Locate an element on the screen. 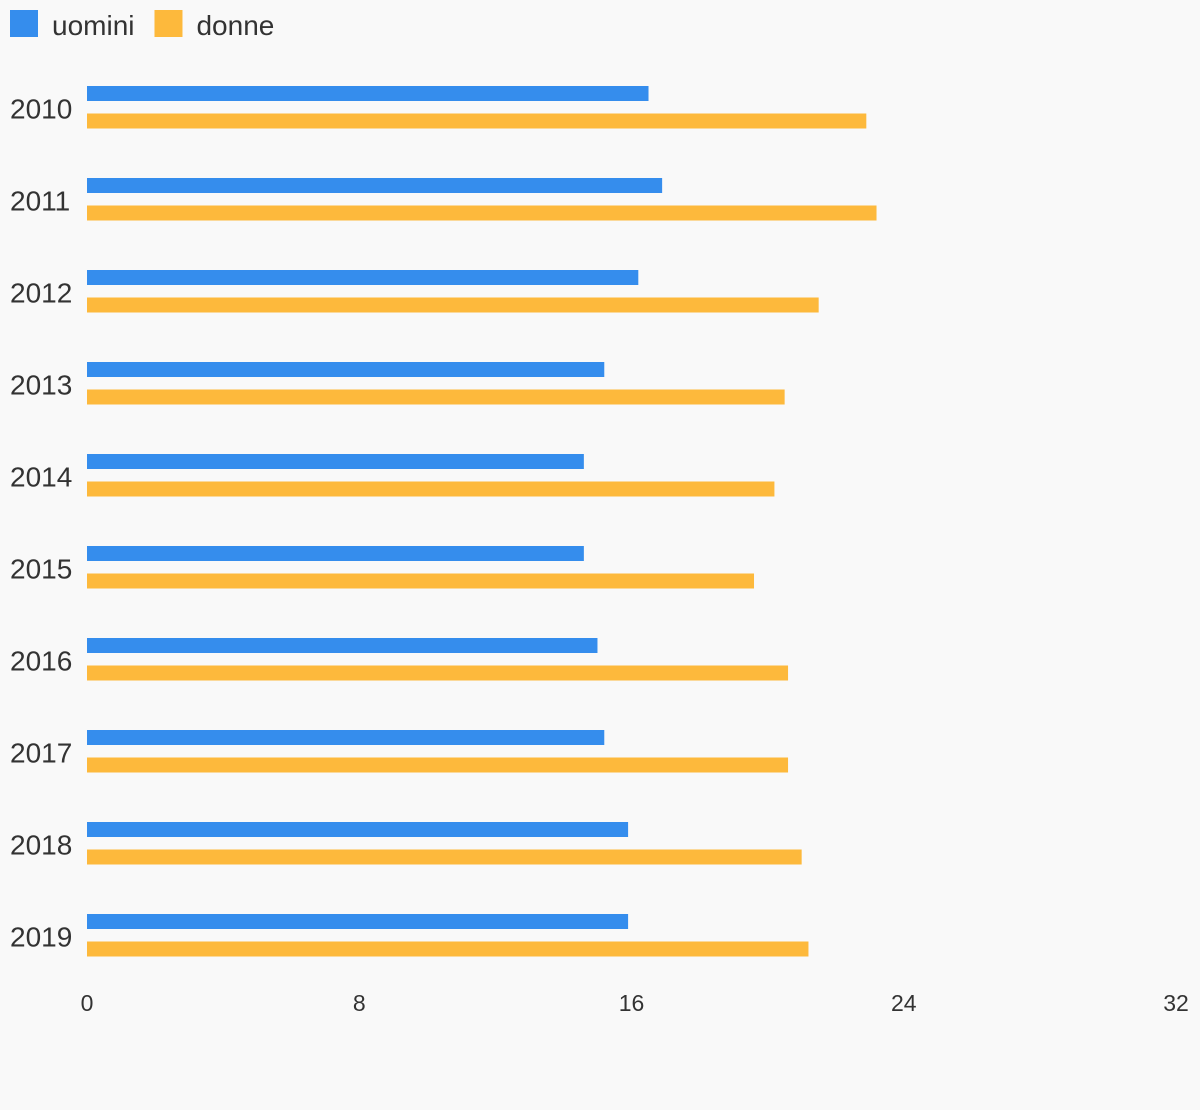  bar-uomini-2017 is located at coordinates (346, 737).